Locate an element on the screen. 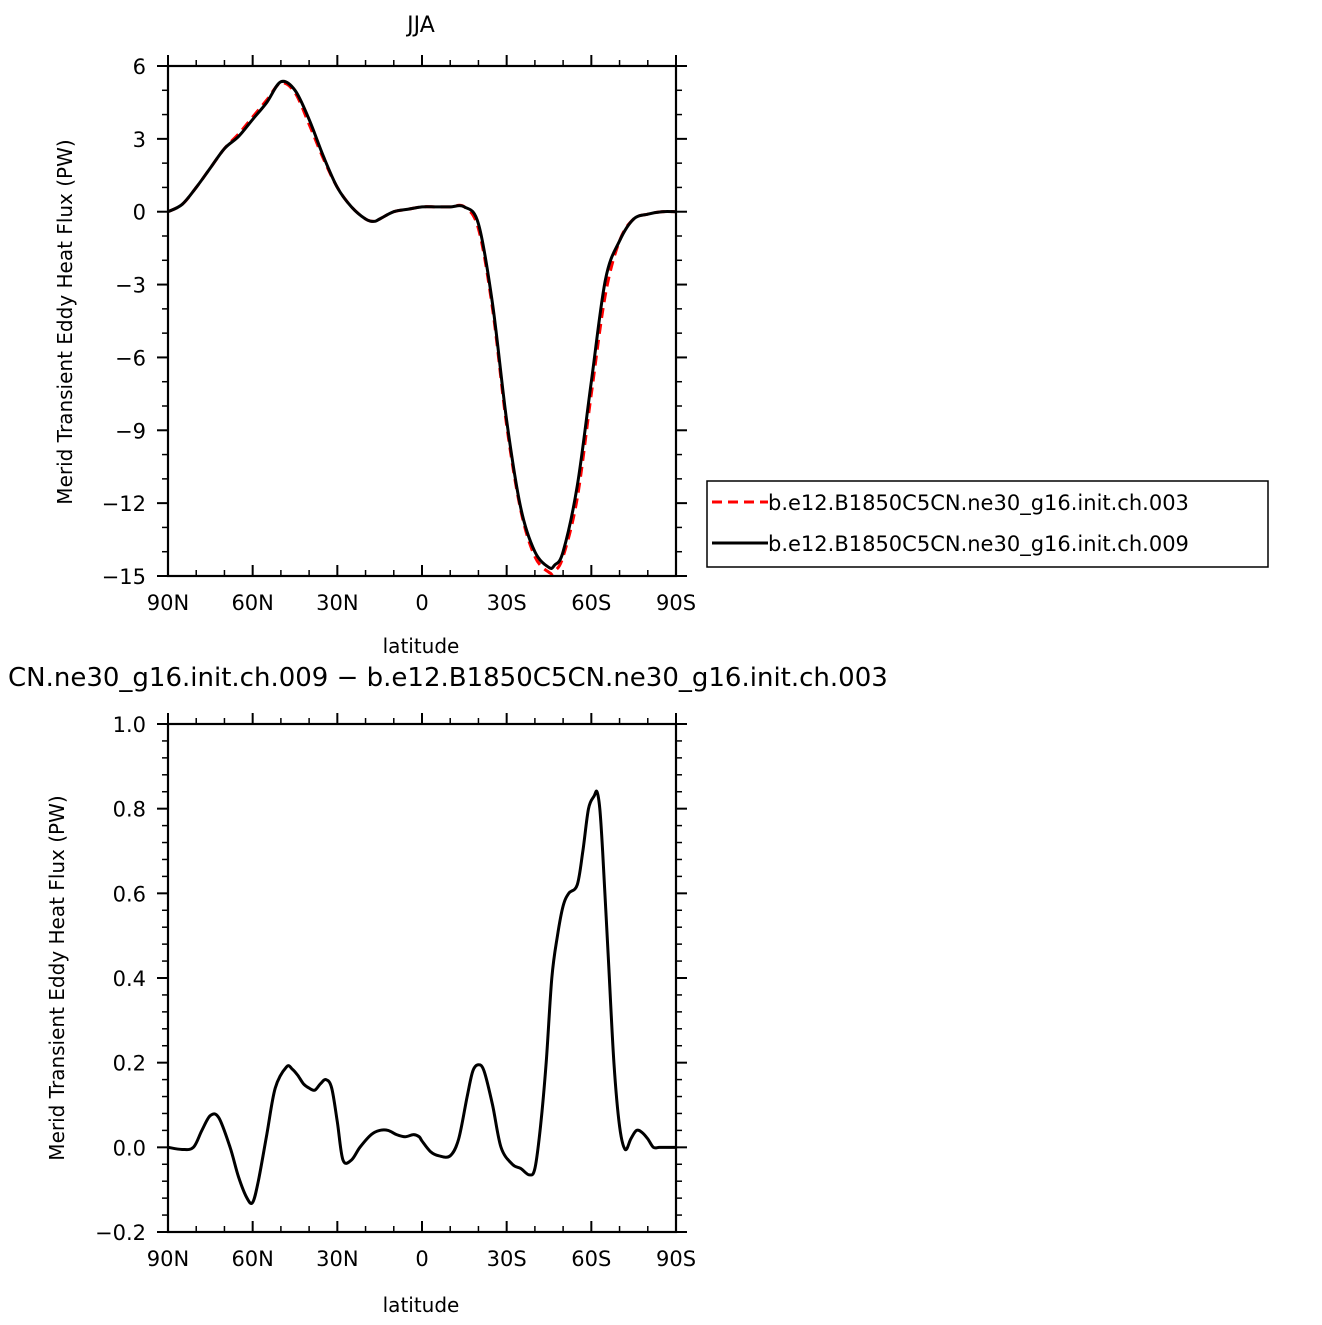 Image resolution: width=1322 pixels, height=1325 pixels. y-tick-label: −0.2 is located at coordinates (120, 1233).